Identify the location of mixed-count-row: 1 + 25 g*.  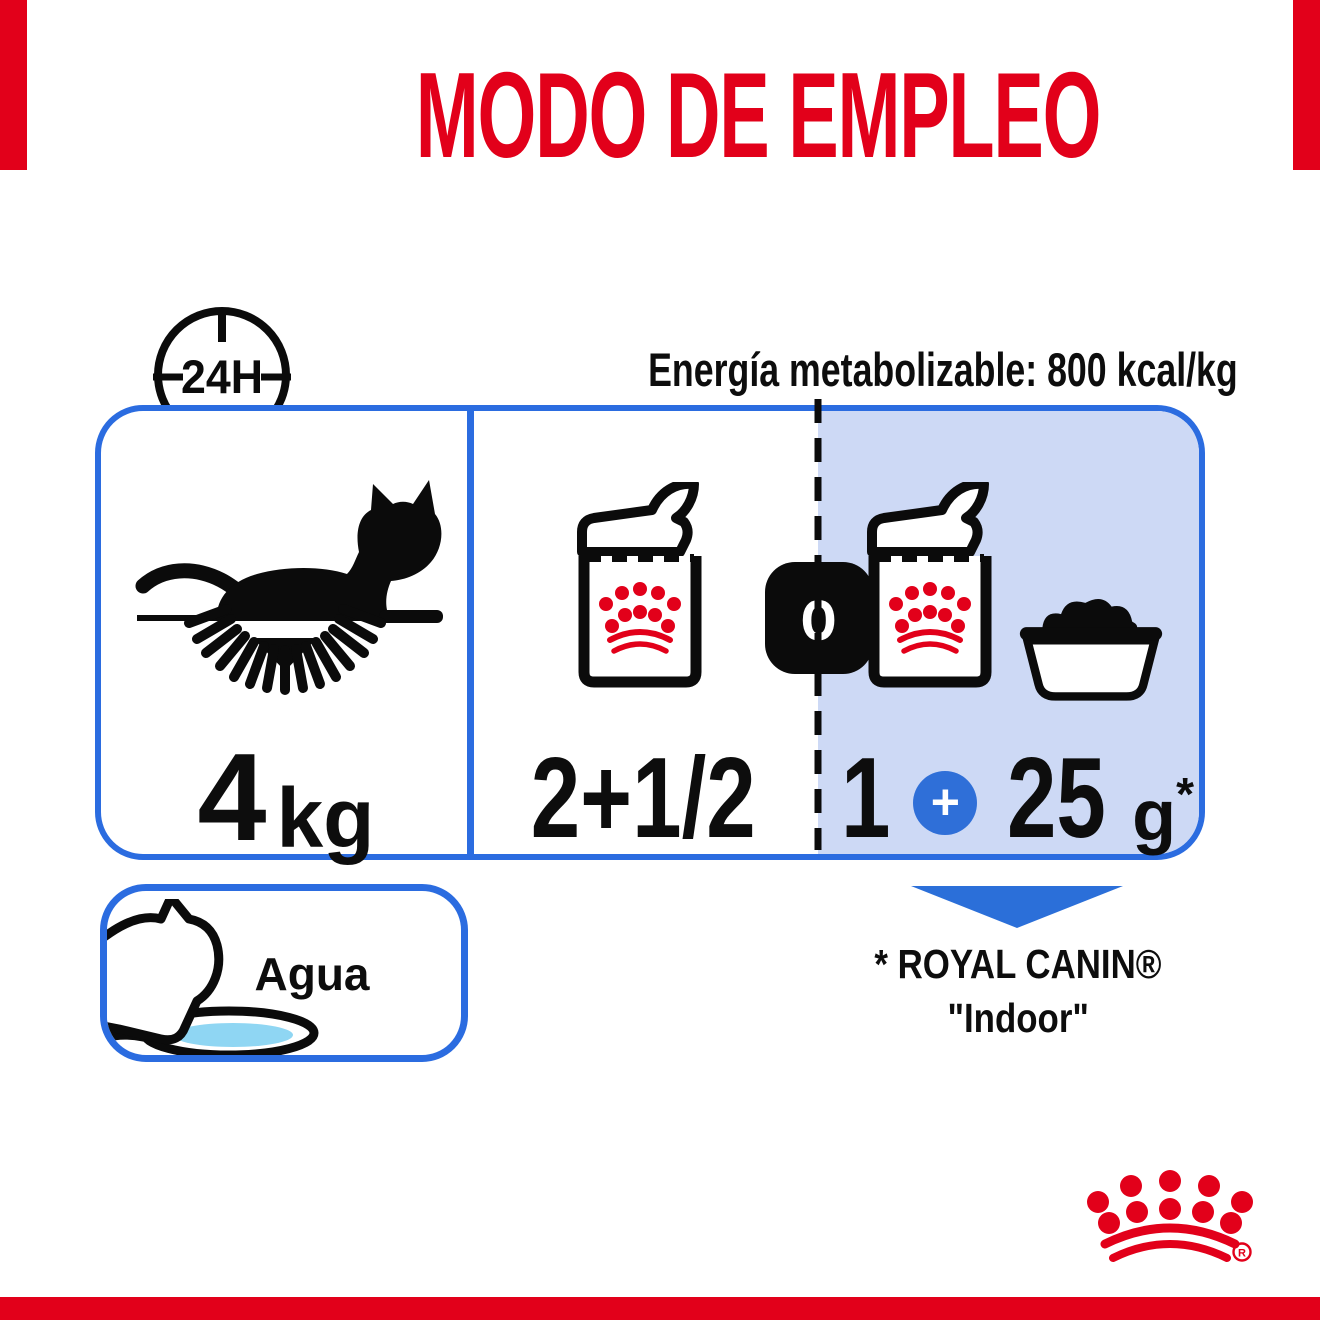
(1014, 799).